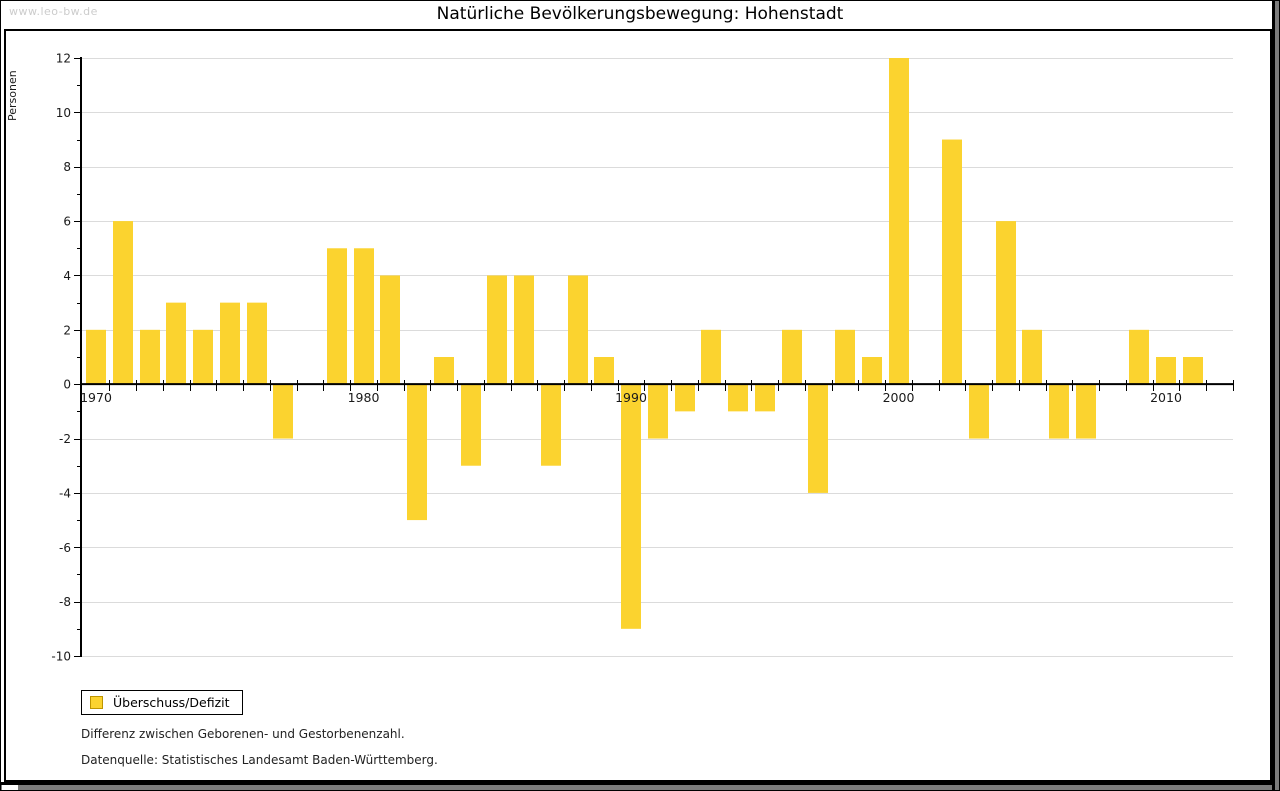 The image size is (1280, 791). I want to click on x-tick-label: 1990, so click(631, 397).